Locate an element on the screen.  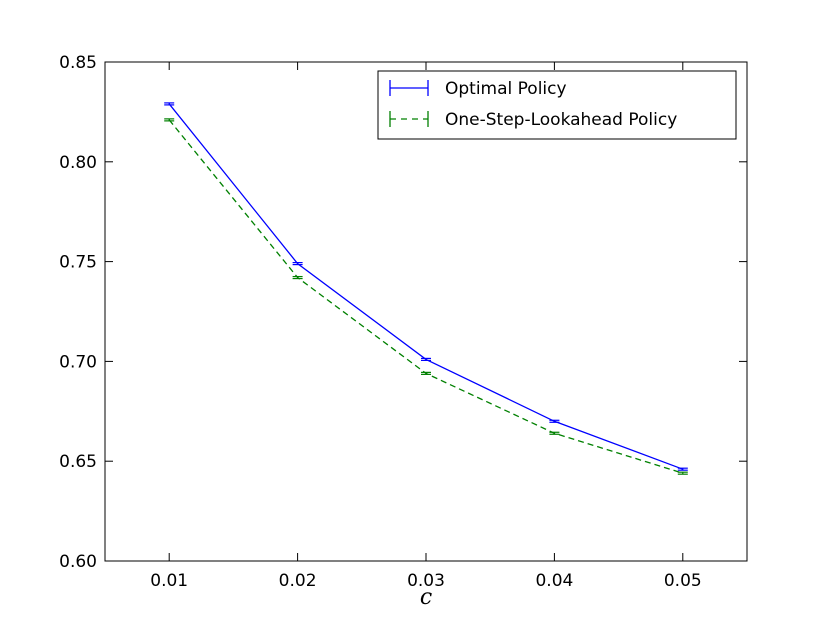
y-tick-label-4: 0.80 is located at coordinates (78, 163).